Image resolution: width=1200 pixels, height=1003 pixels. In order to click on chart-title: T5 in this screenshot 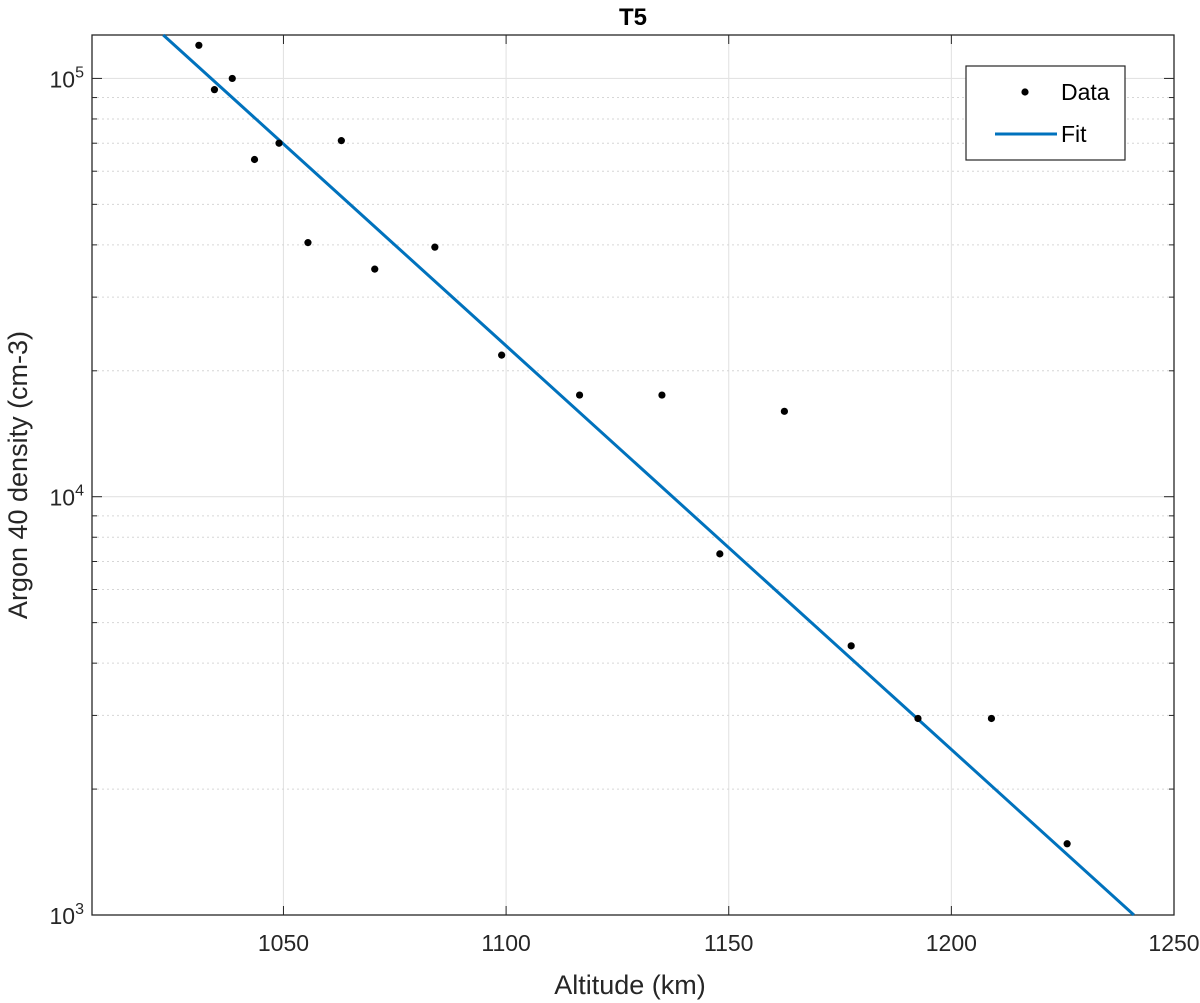, I will do `click(633, 17)`.